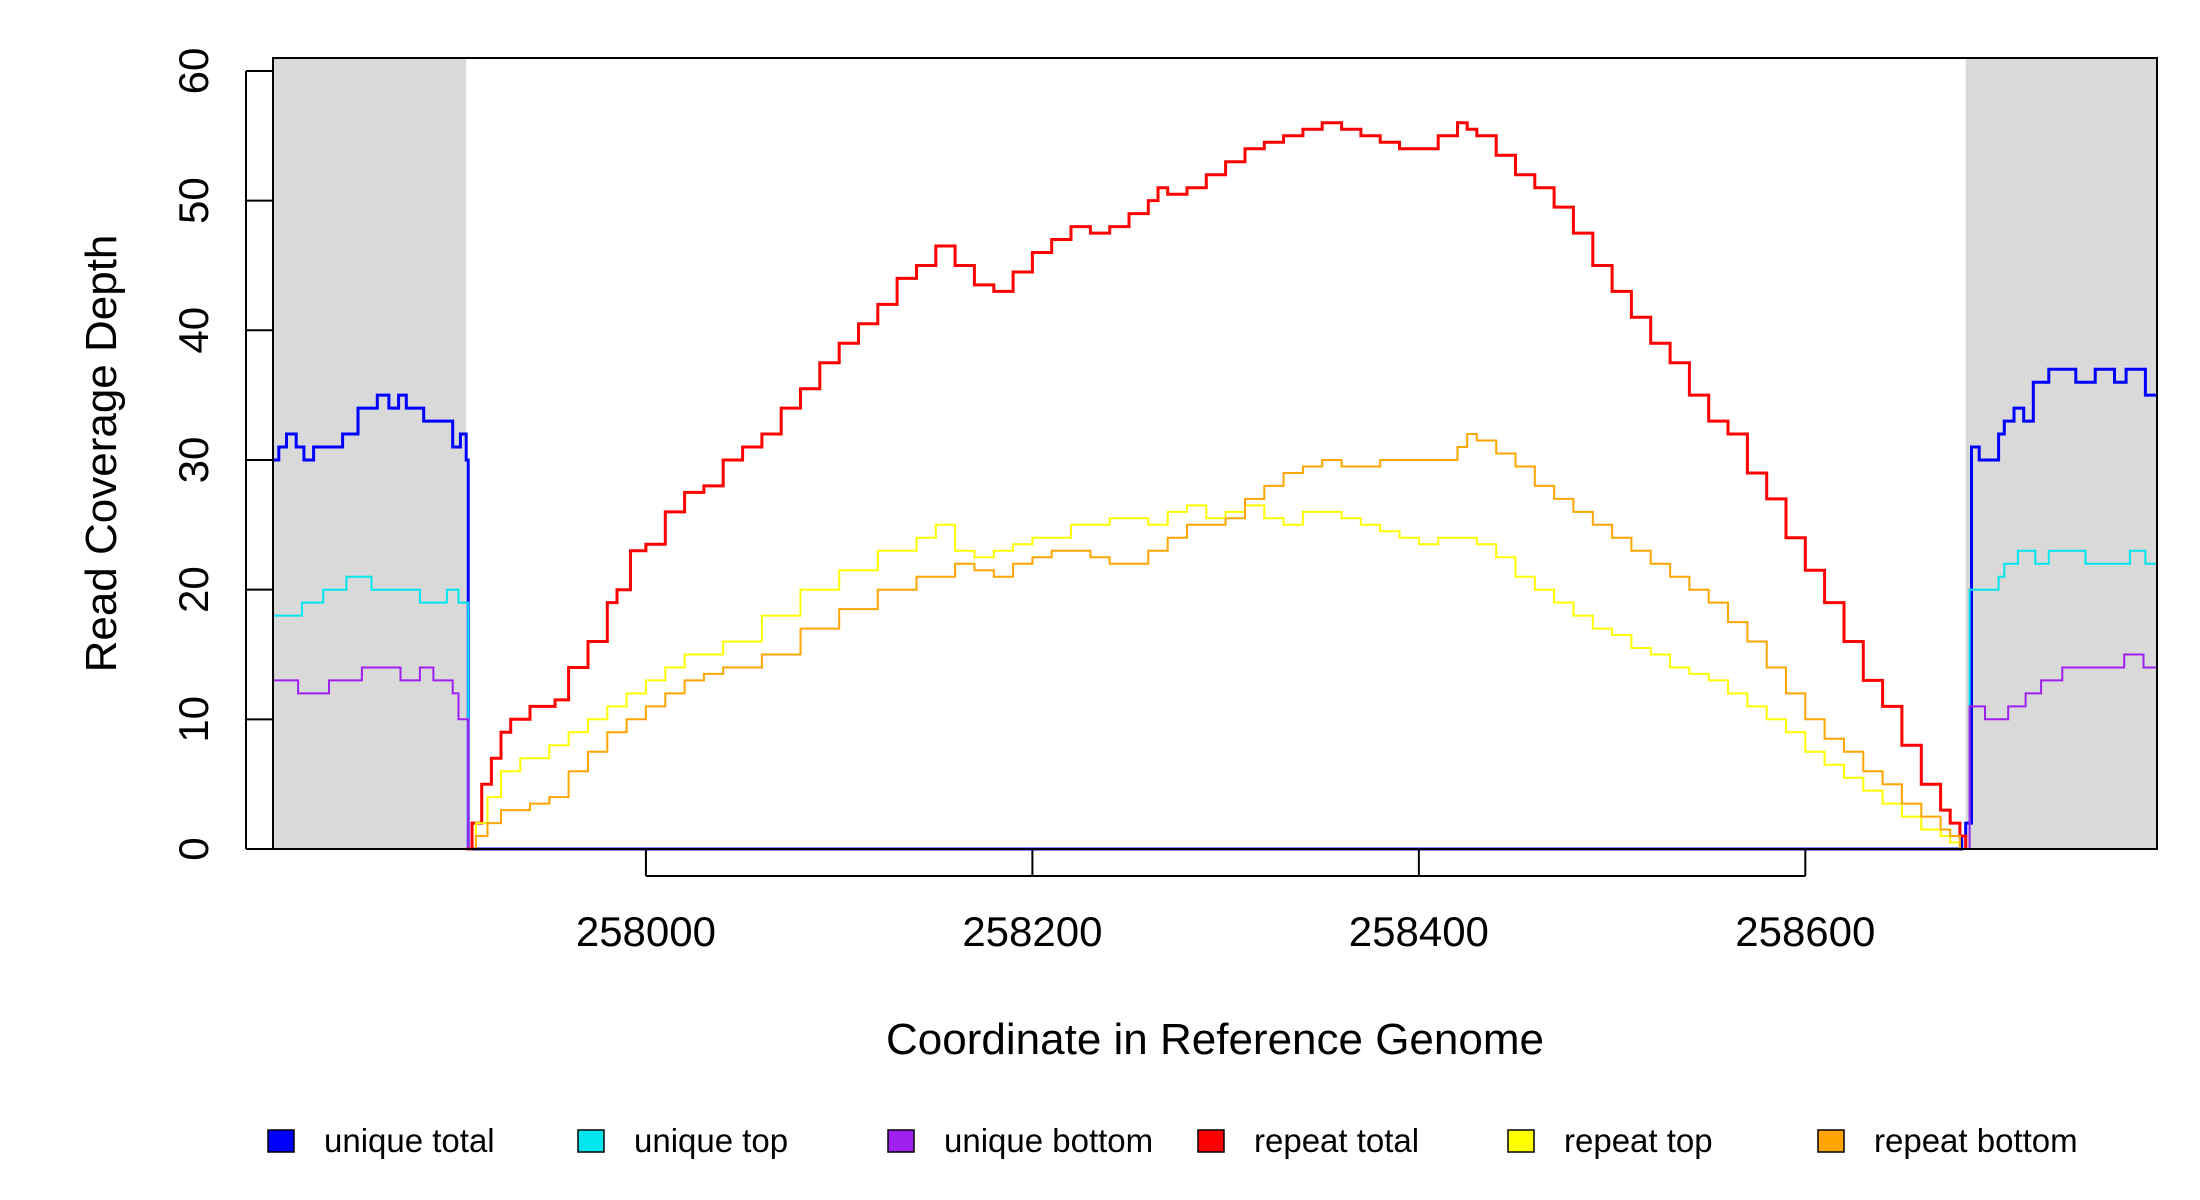 This screenshot has height=1200, width=2200. I want to click on legend-item-unique-total: unique total, so click(381, 1140).